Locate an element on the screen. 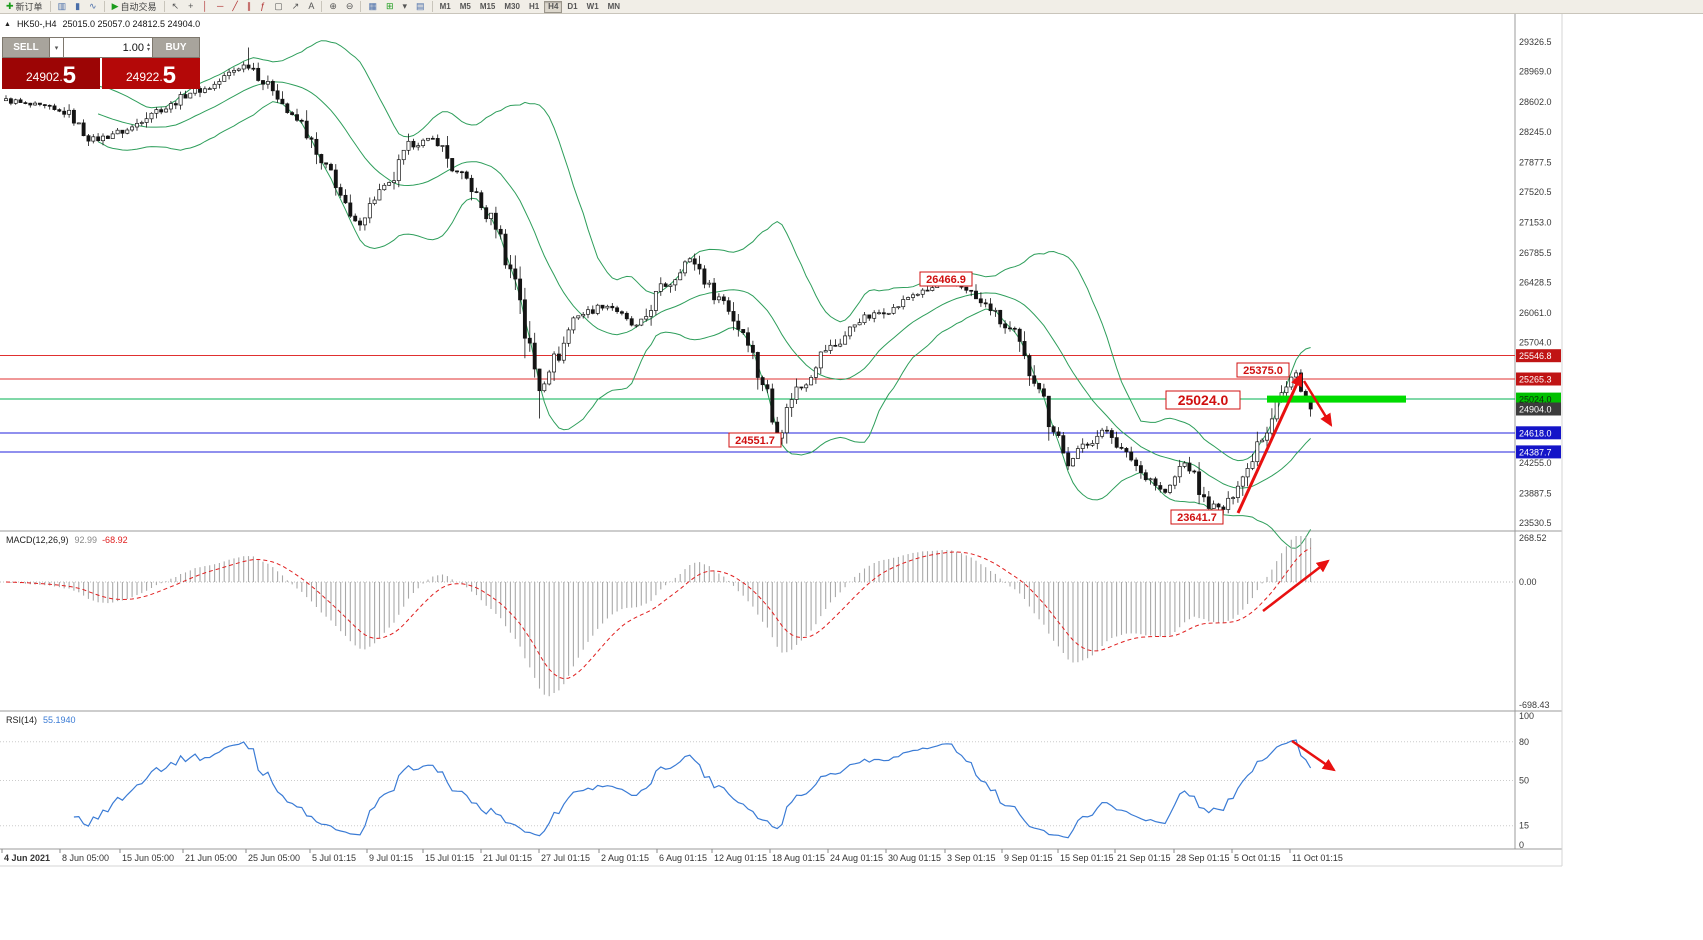 Image resolution: width=1703 pixels, height=940 pixels. timeframe-m1-button: M1 is located at coordinates (445, 7).